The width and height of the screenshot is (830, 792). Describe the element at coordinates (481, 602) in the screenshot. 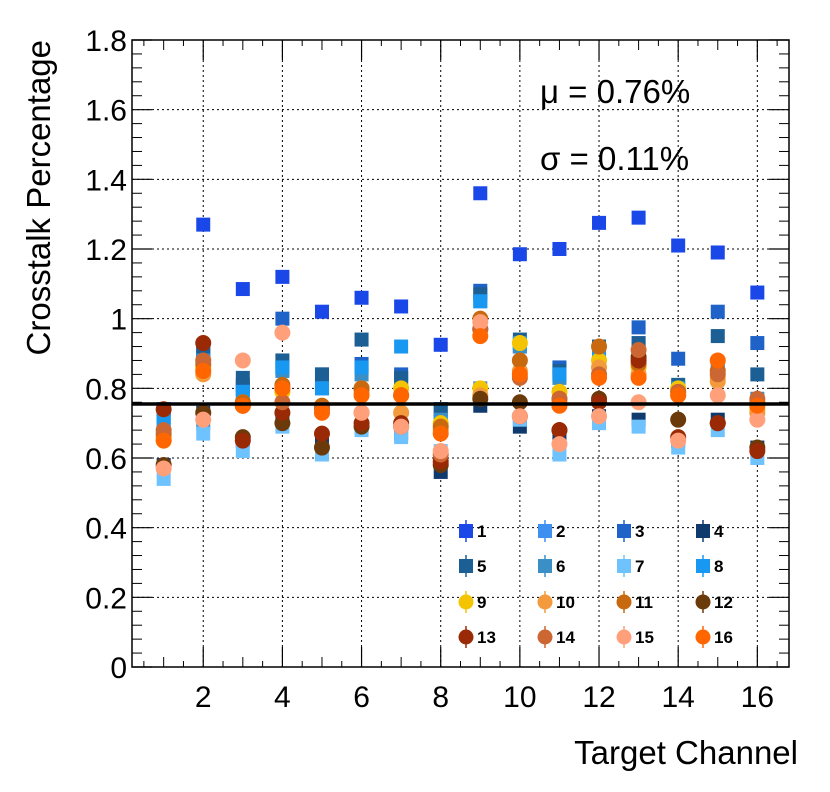

I see `legend-label-9: 9` at that location.